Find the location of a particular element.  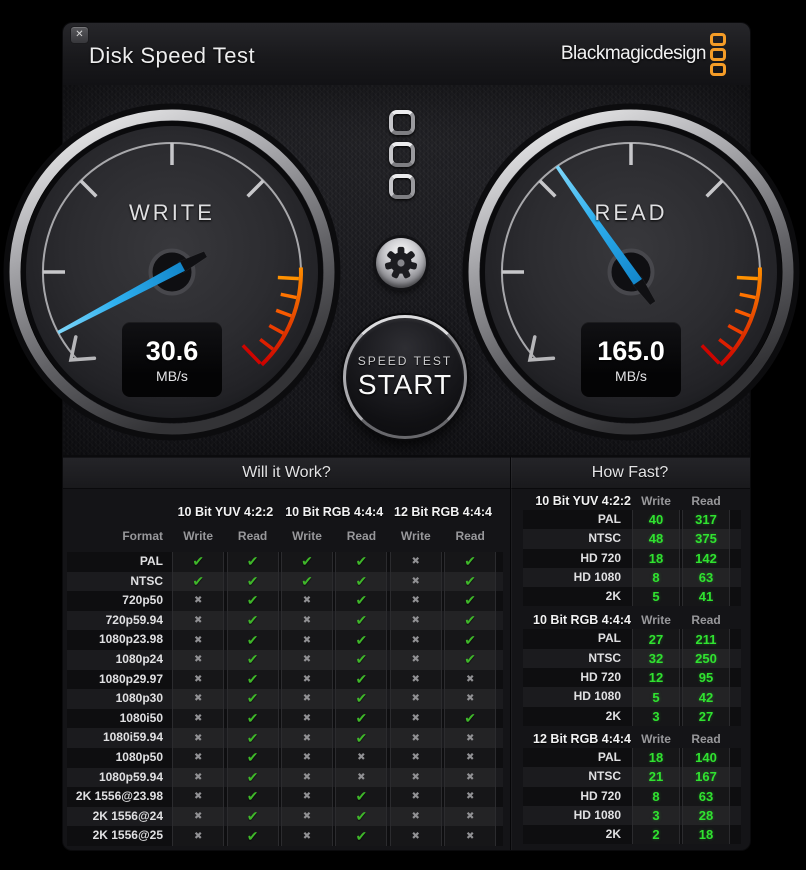

format-label: 1080p50 is located at coordinates (139, 756).